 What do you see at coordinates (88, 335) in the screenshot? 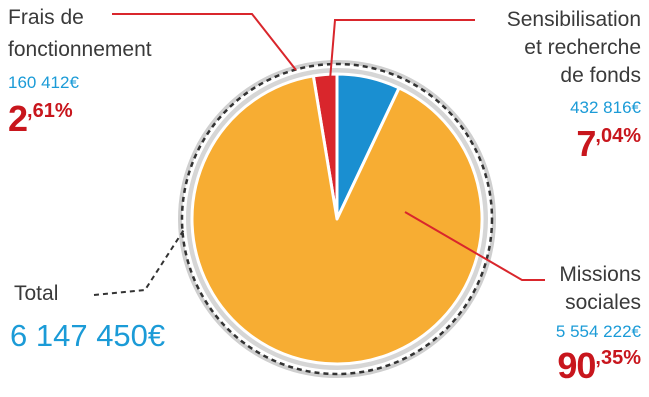
I see `total-amount: 6 147 450€` at bounding box center [88, 335].